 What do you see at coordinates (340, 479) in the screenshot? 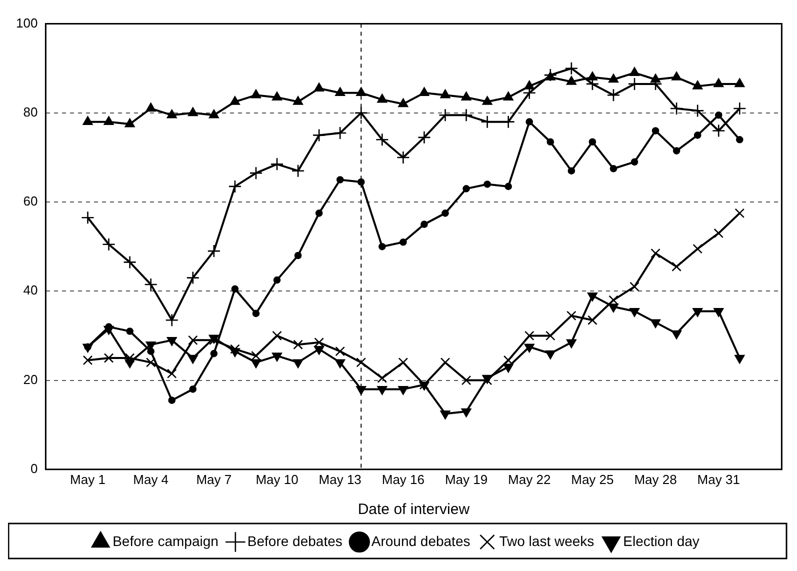
I see `x-tick-label: May 13` at bounding box center [340, 479].